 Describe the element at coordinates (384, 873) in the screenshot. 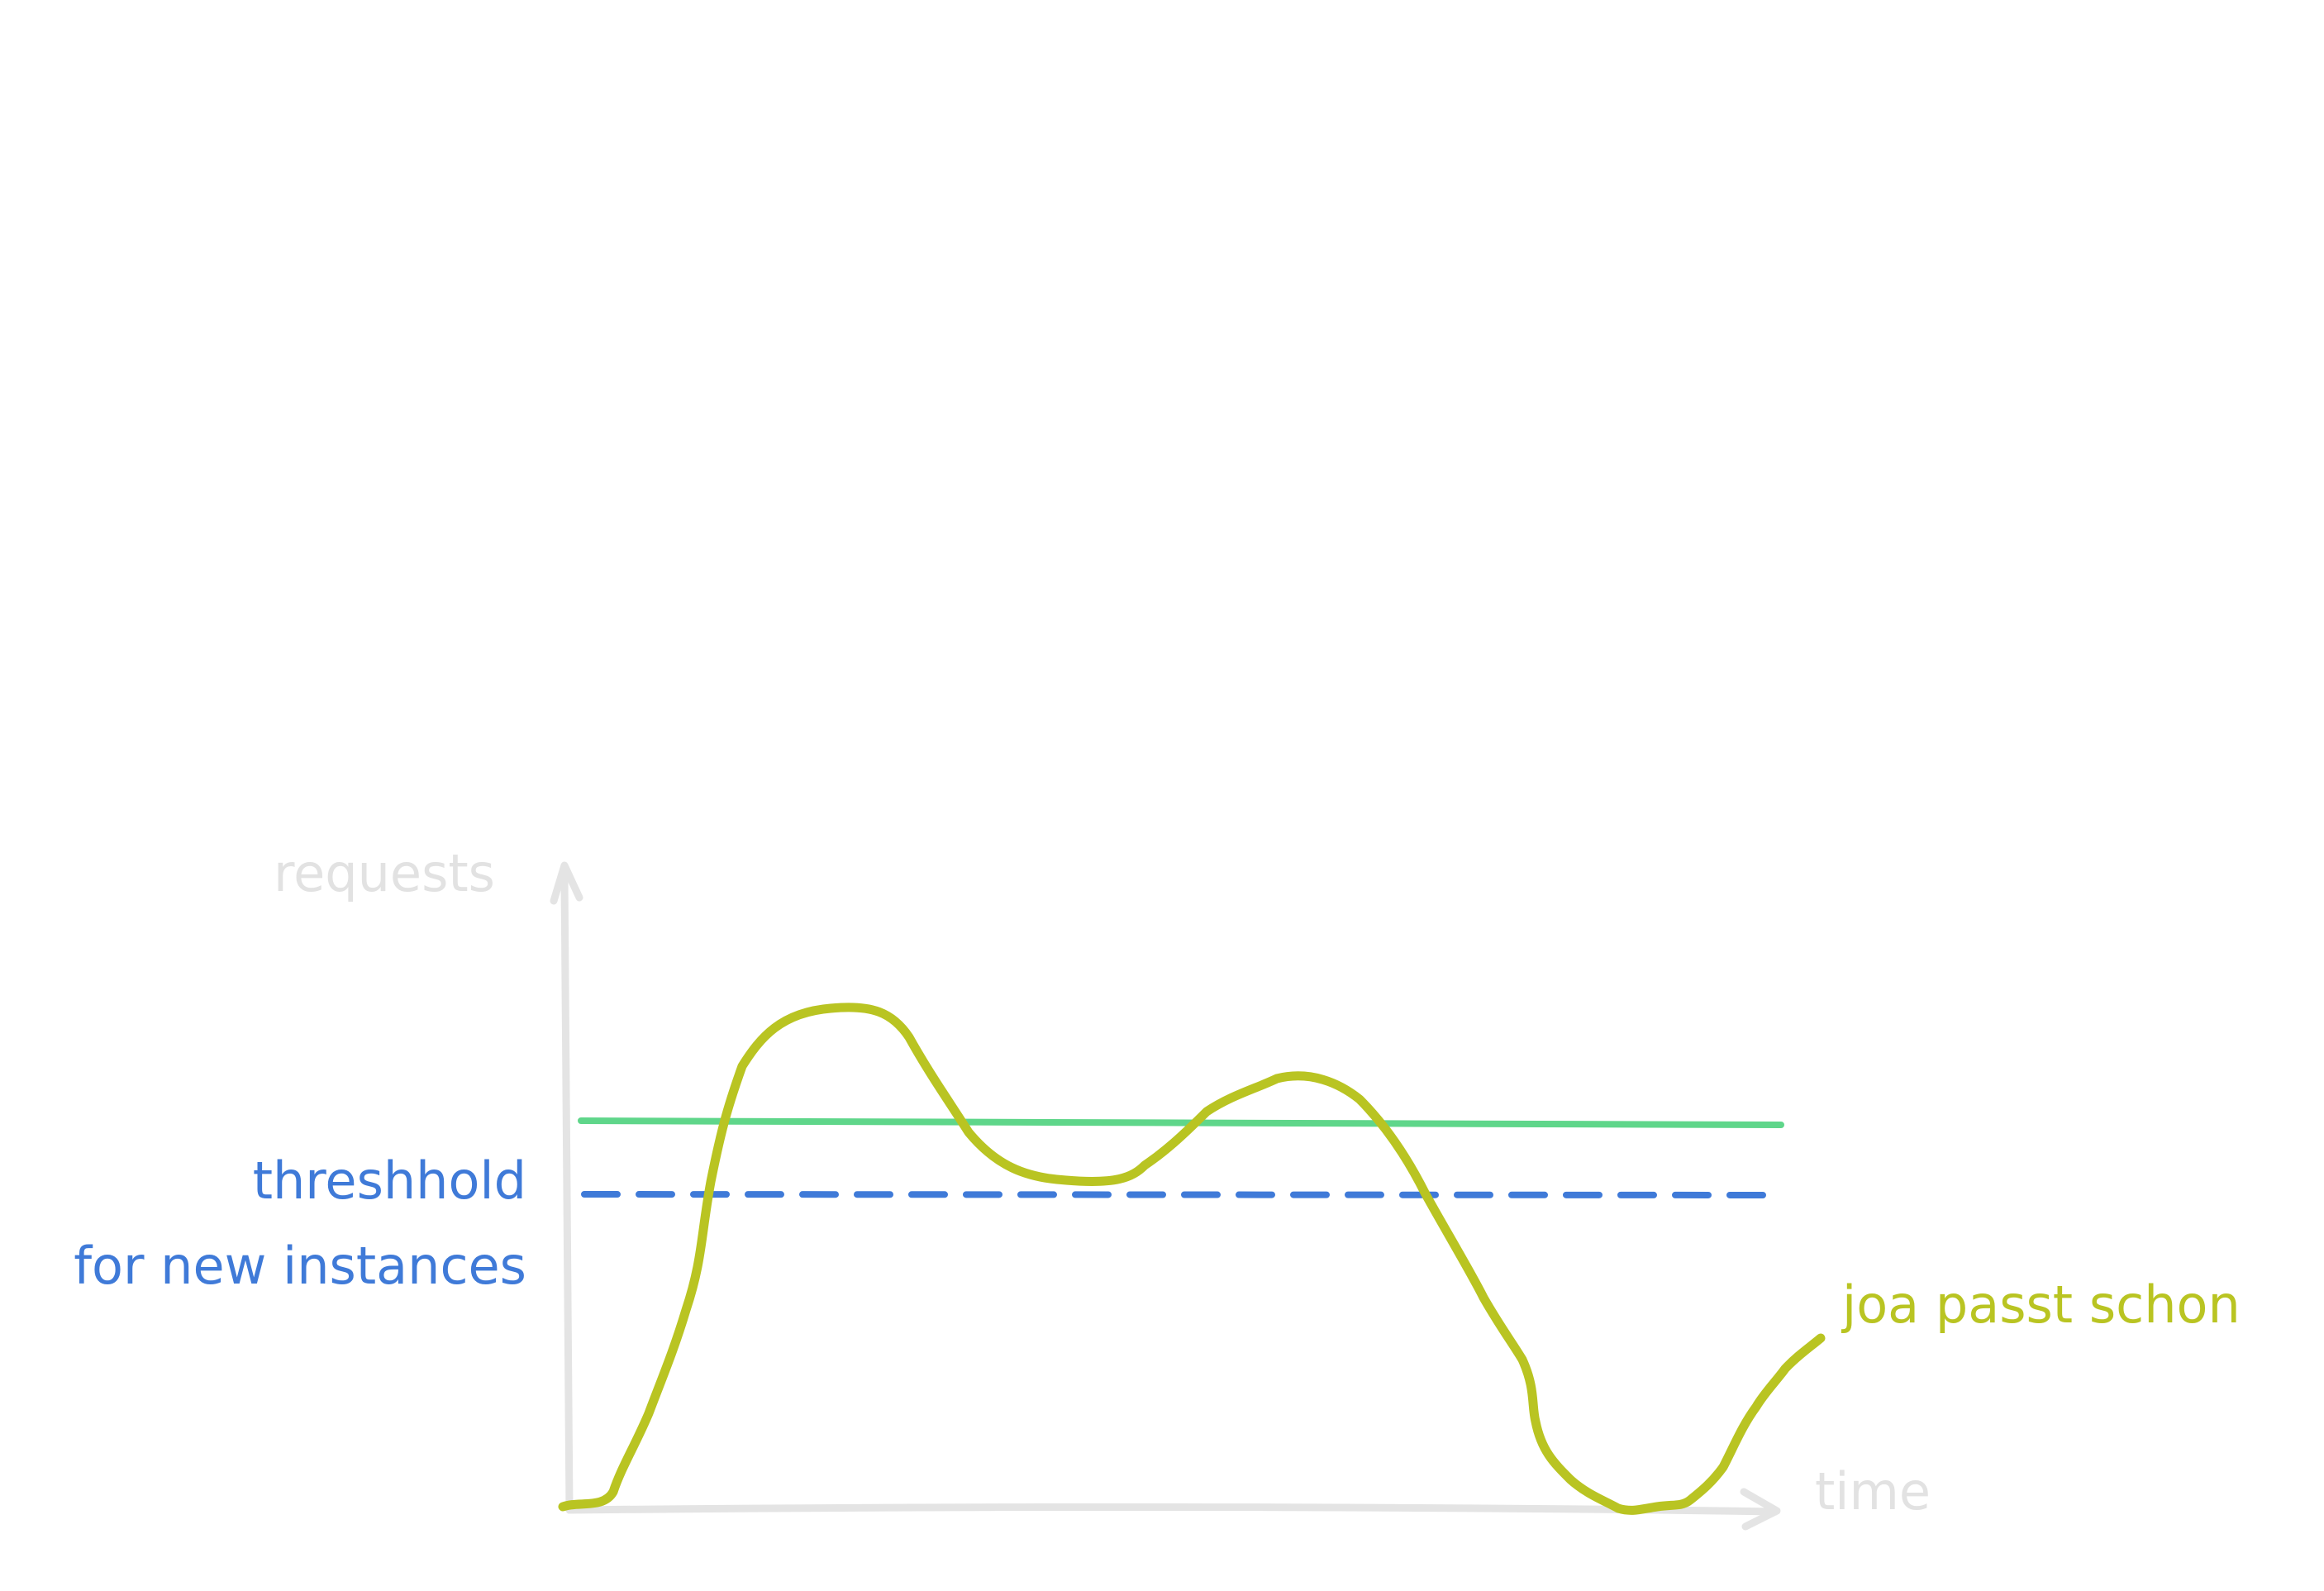

I see `y-axis-label: requests` at that location.